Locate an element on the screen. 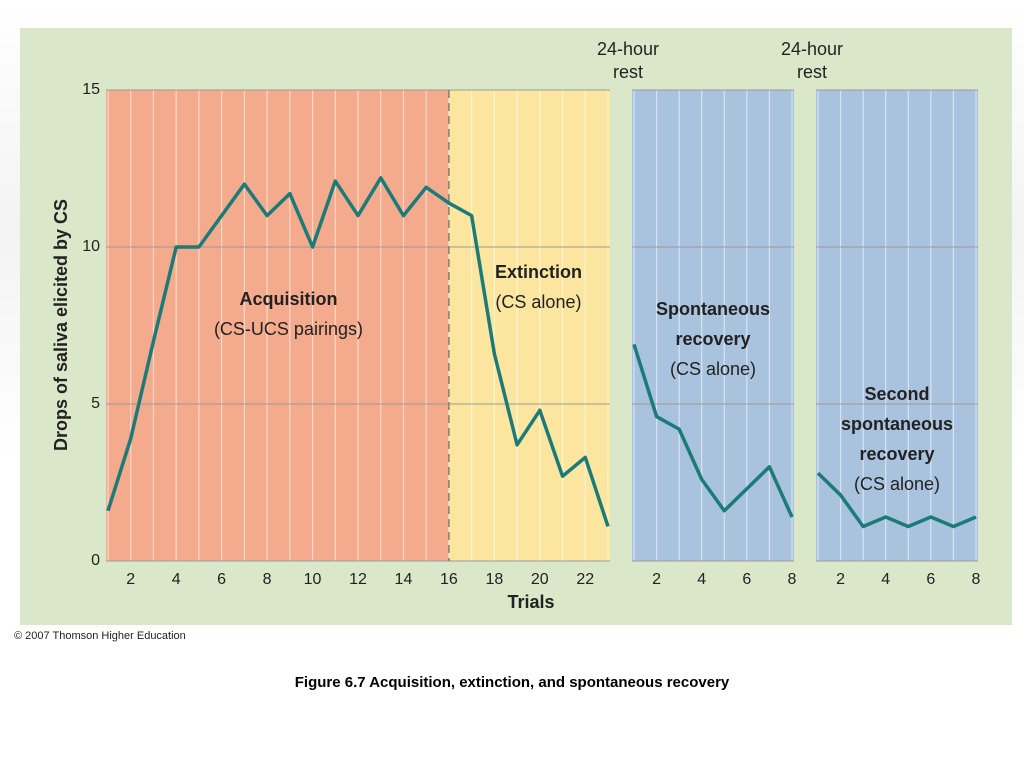  x-tick-label: 18 is located at coordinates (494, 579).